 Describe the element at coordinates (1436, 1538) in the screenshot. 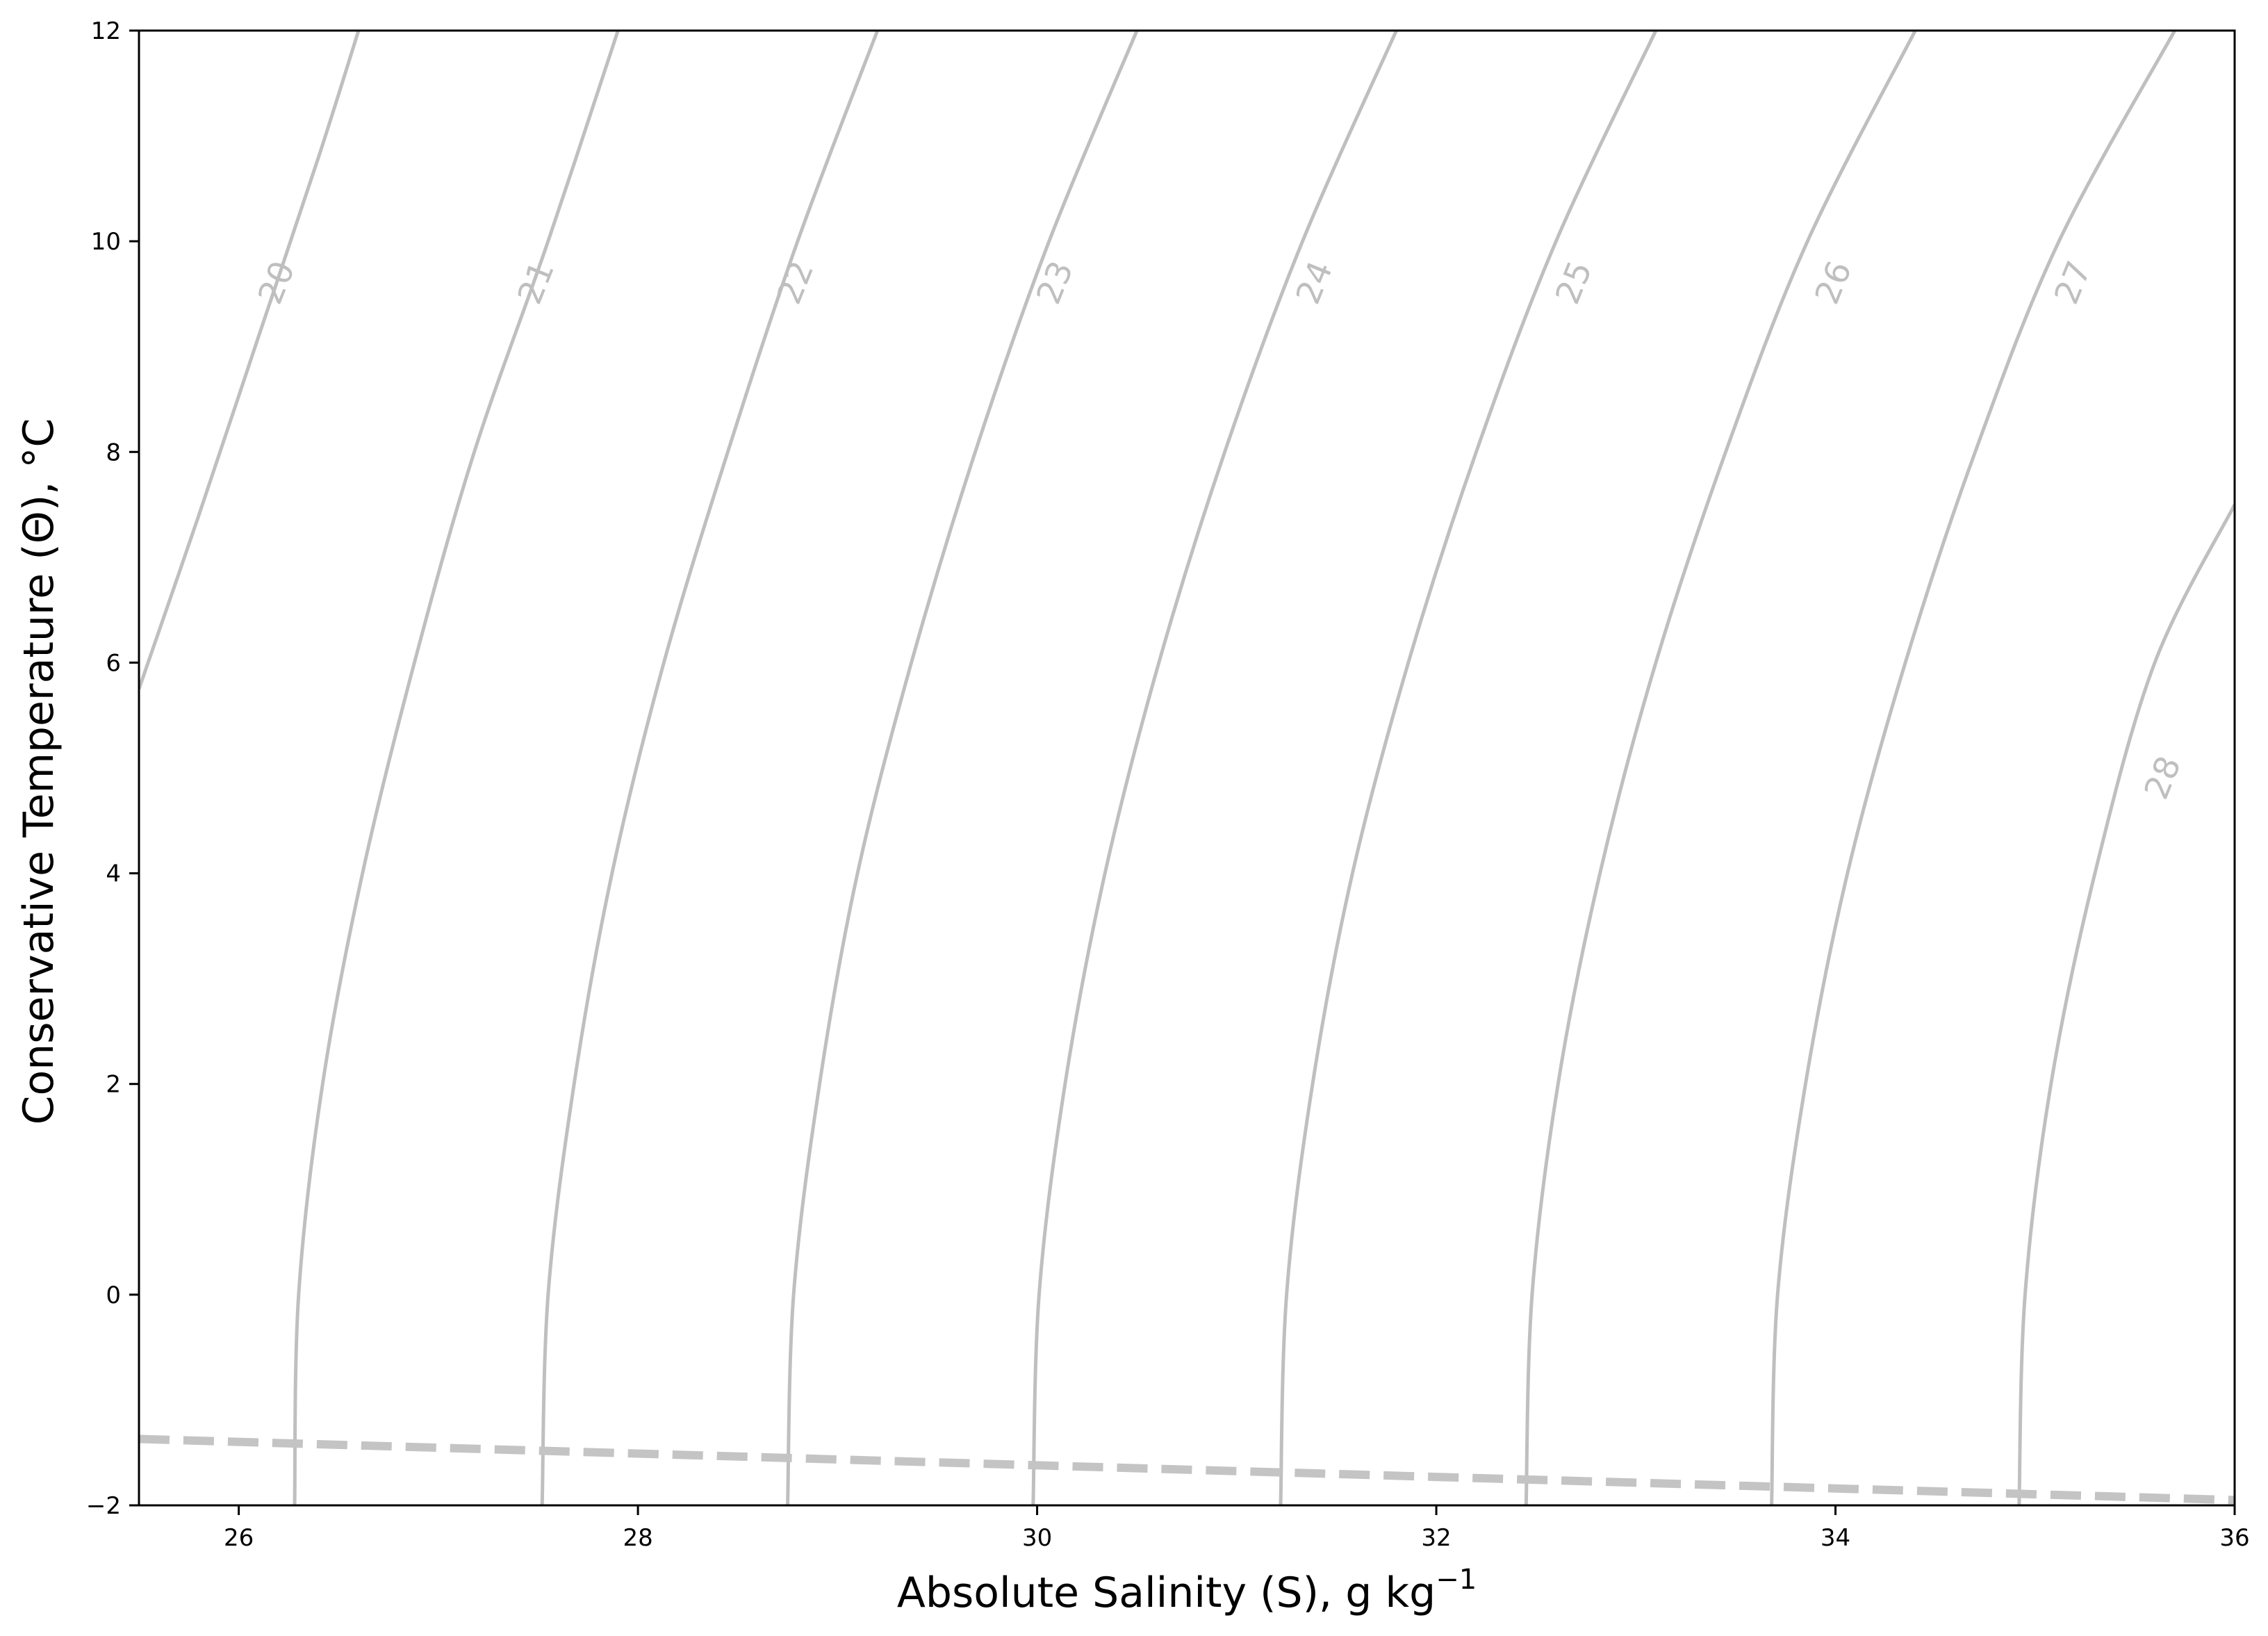

I see `x-tick-label: 32` at that location.